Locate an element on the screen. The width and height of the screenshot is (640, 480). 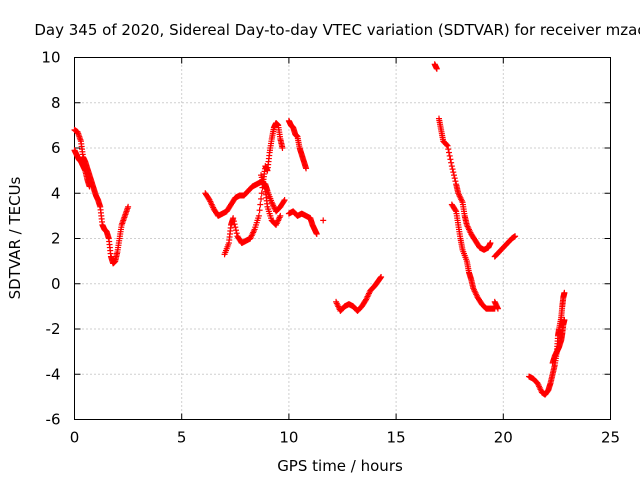
x-tick-label: 15 is located at coordinates (396, 438).